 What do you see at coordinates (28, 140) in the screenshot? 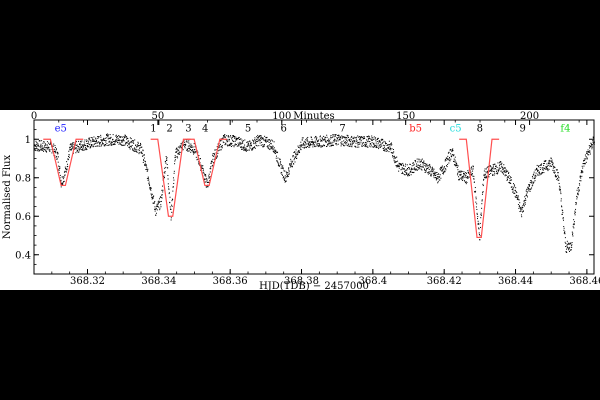
I see `y-tick-label: 1` at bounding box center [28, 140].